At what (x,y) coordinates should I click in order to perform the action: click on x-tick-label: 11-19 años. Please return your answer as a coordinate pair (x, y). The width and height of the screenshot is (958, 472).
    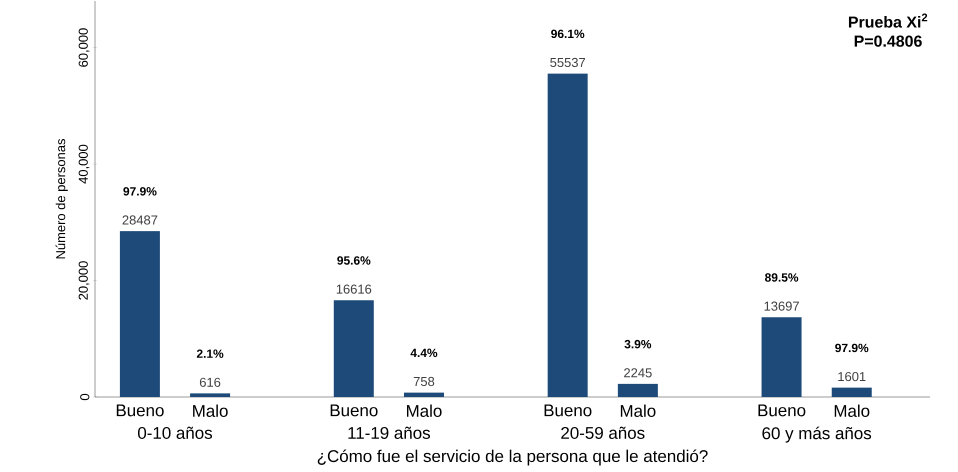
    Looking at the image, I should click on (389, 432).